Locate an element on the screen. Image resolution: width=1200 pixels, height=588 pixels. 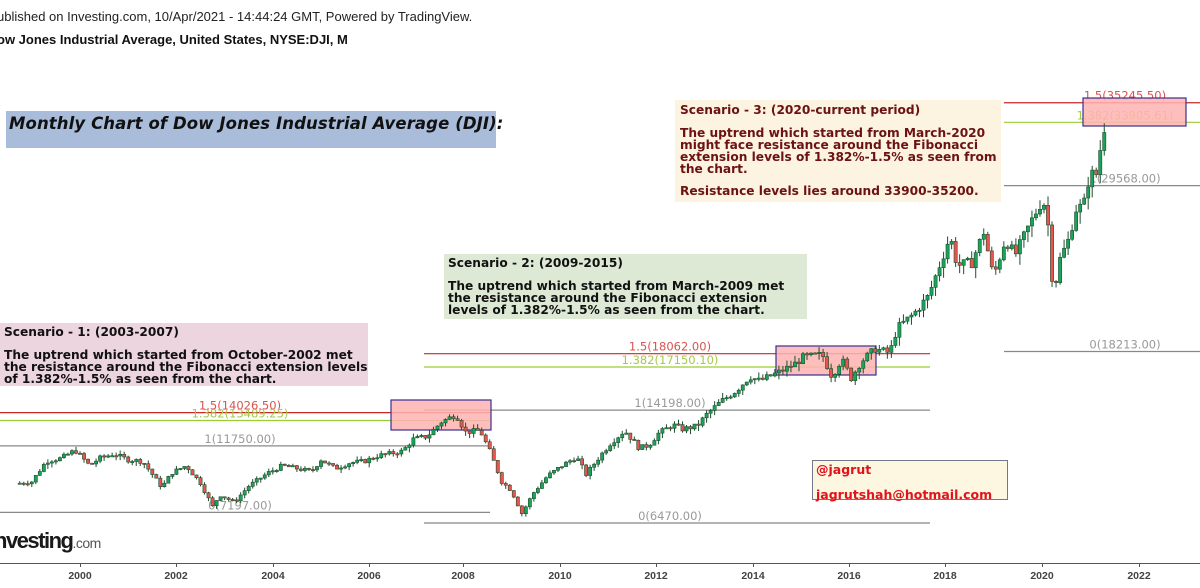
author-email: jagrutshah@hotmail.com is located at coordinates (904, 494).